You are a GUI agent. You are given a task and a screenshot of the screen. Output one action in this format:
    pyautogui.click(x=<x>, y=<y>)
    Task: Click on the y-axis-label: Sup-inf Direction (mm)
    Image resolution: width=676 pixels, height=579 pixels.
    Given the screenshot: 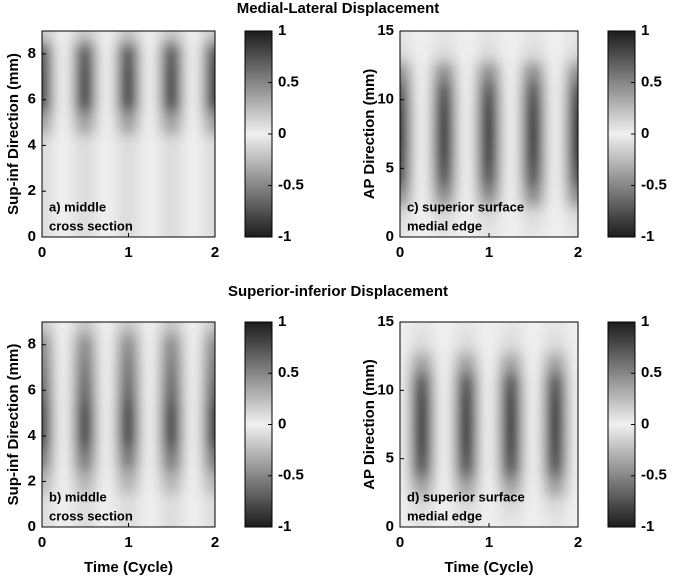 What is the action you would take?
    pyautogui.click(x=13, y=134)
    